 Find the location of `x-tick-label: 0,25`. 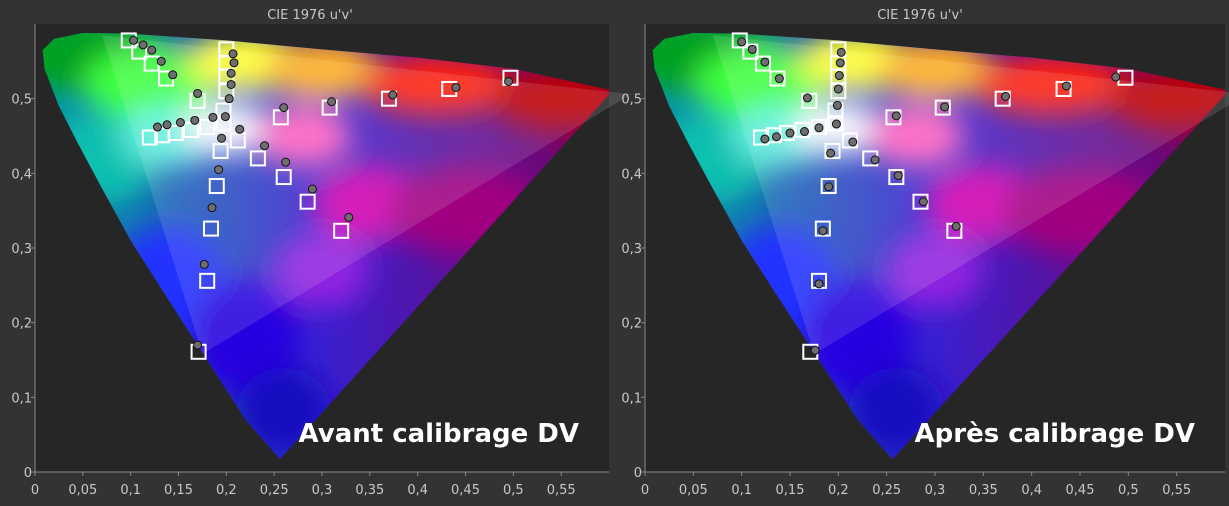

x-tick-label: 0,25 is located at coordinates (274, 490).